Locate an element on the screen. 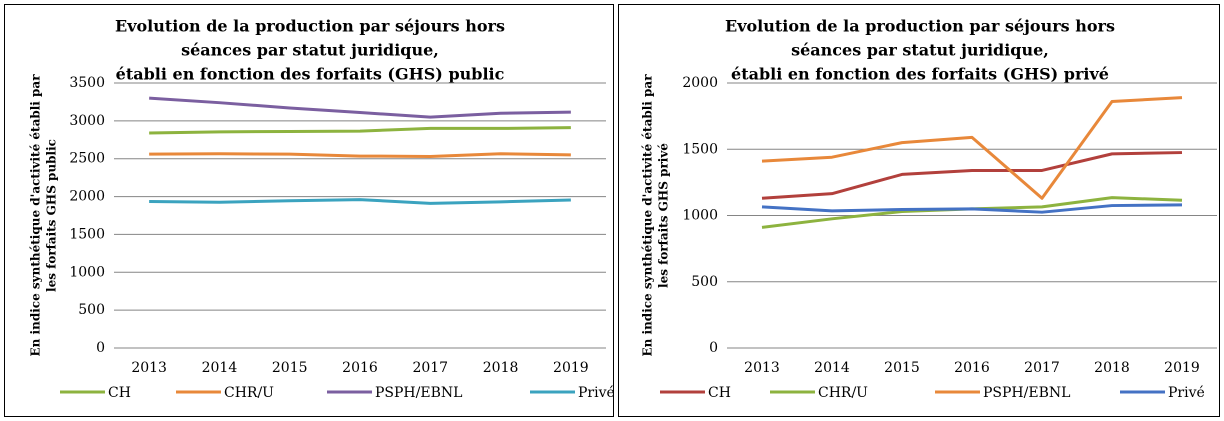 This screenshot has height=421, width=1224. y-axis-label: les forfaits GHS public is located at coordinates (52, 215).